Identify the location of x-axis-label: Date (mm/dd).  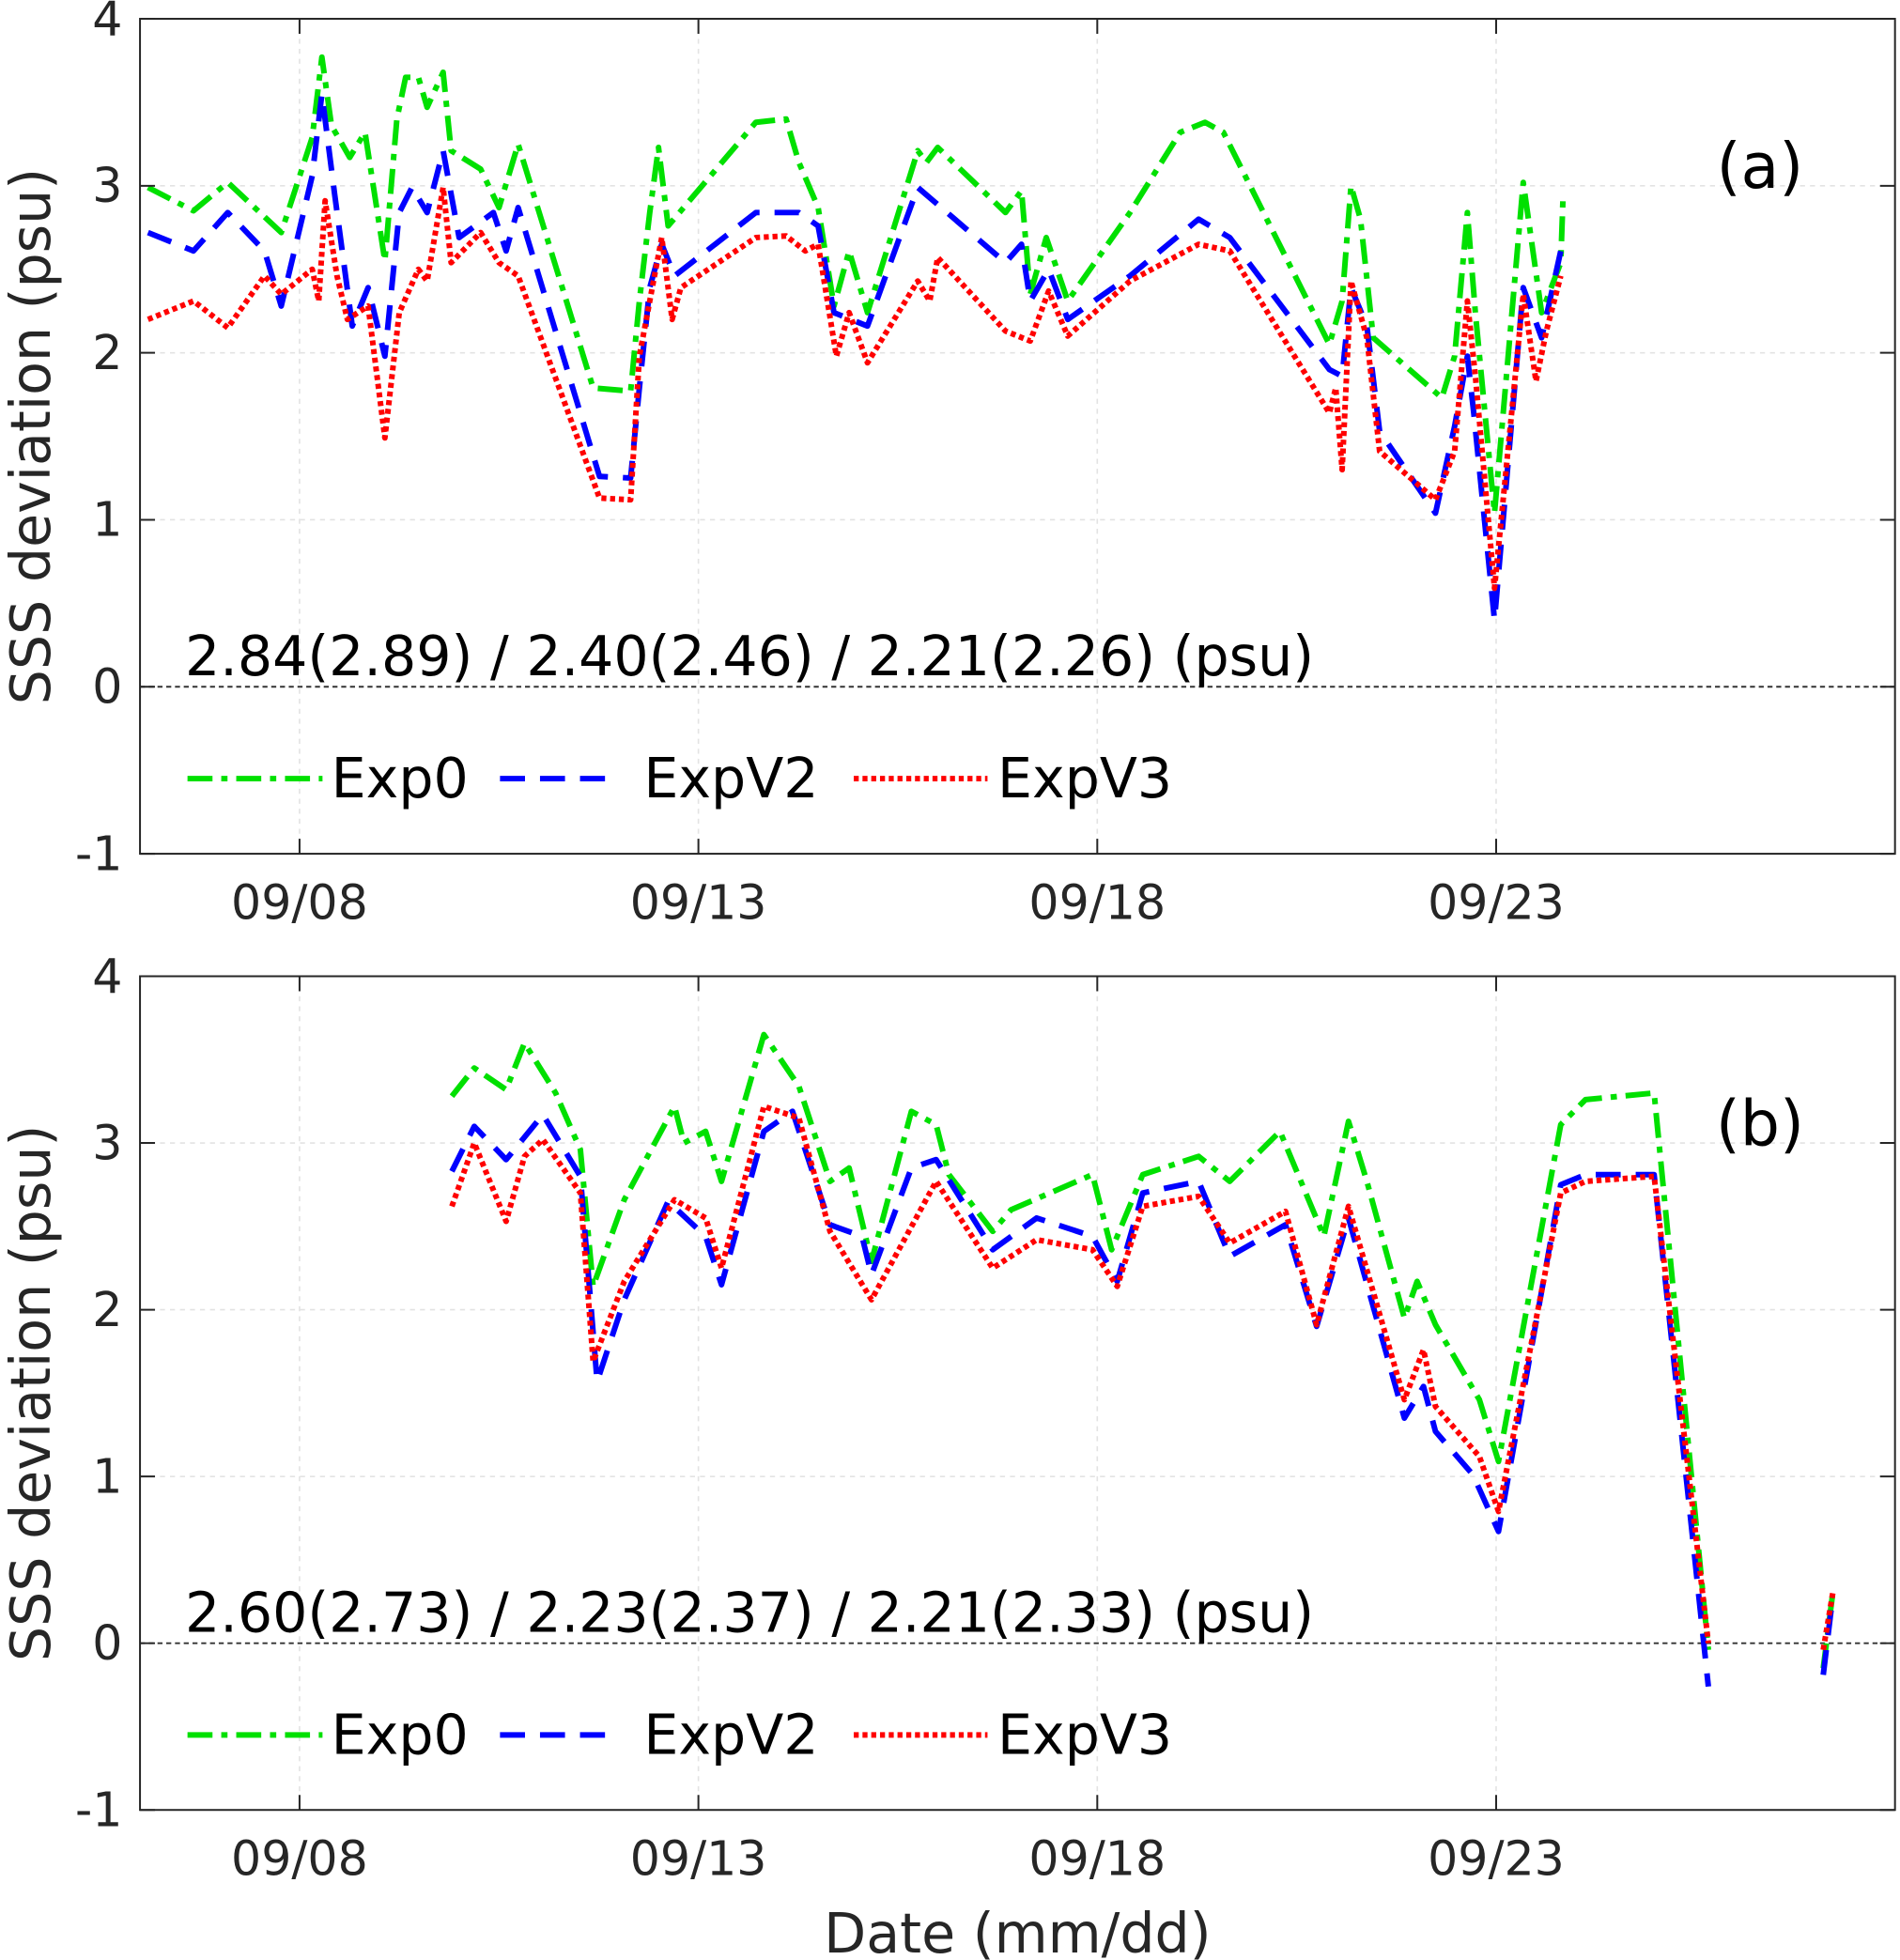
(1018, 1931).